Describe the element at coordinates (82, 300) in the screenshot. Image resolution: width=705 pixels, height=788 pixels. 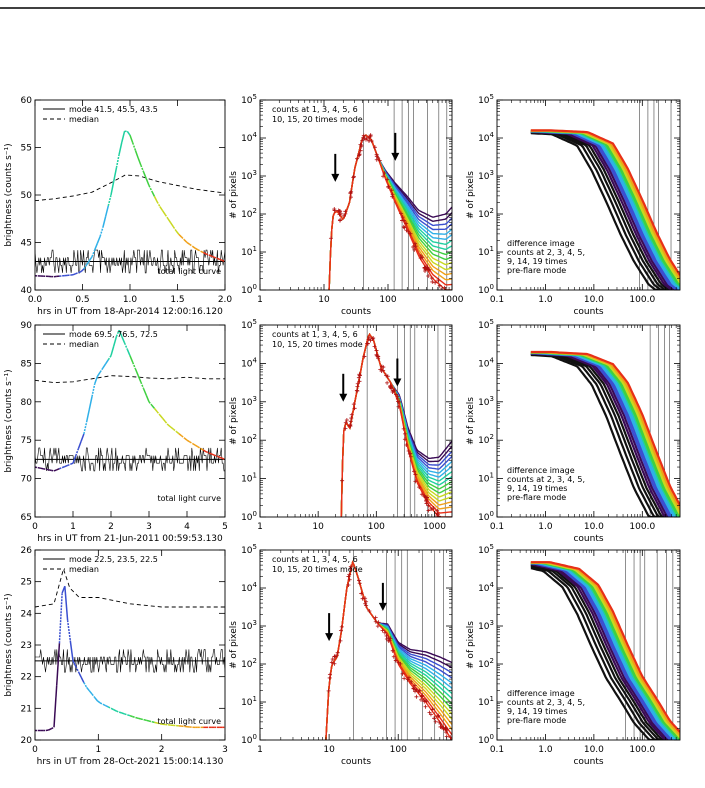
I see `x-tick-label: 0.5` at that location.